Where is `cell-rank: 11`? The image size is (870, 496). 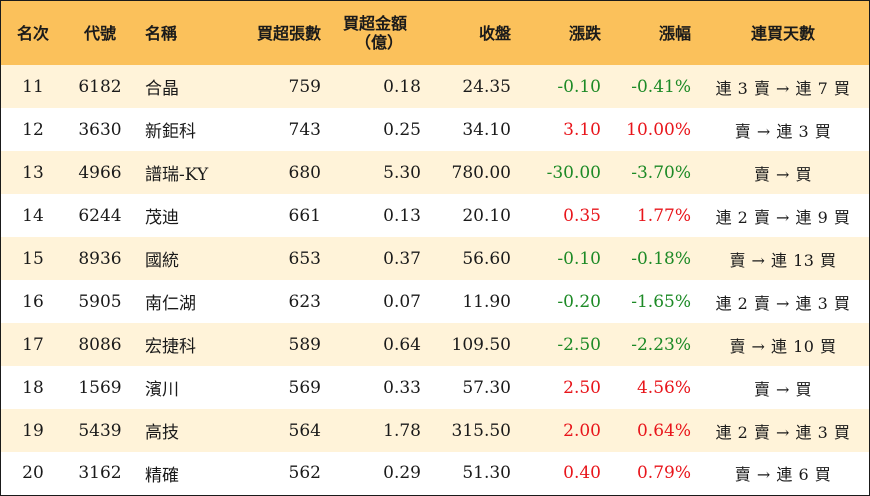 cell-rank: 11 is located at coordinates (33, 86).